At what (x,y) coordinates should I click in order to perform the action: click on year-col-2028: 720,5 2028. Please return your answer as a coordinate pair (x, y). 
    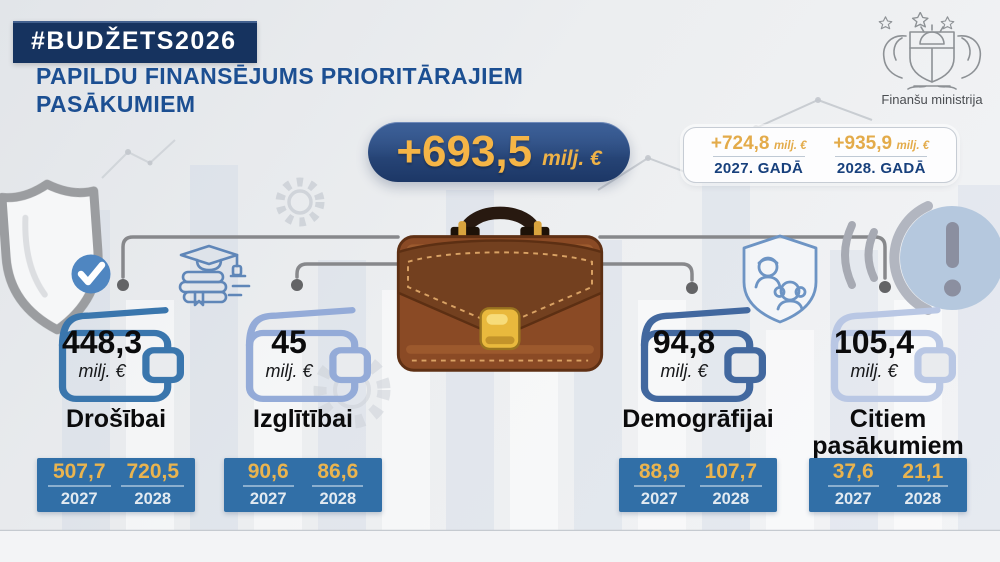
    Looking at the image, I should click on (153, 485).